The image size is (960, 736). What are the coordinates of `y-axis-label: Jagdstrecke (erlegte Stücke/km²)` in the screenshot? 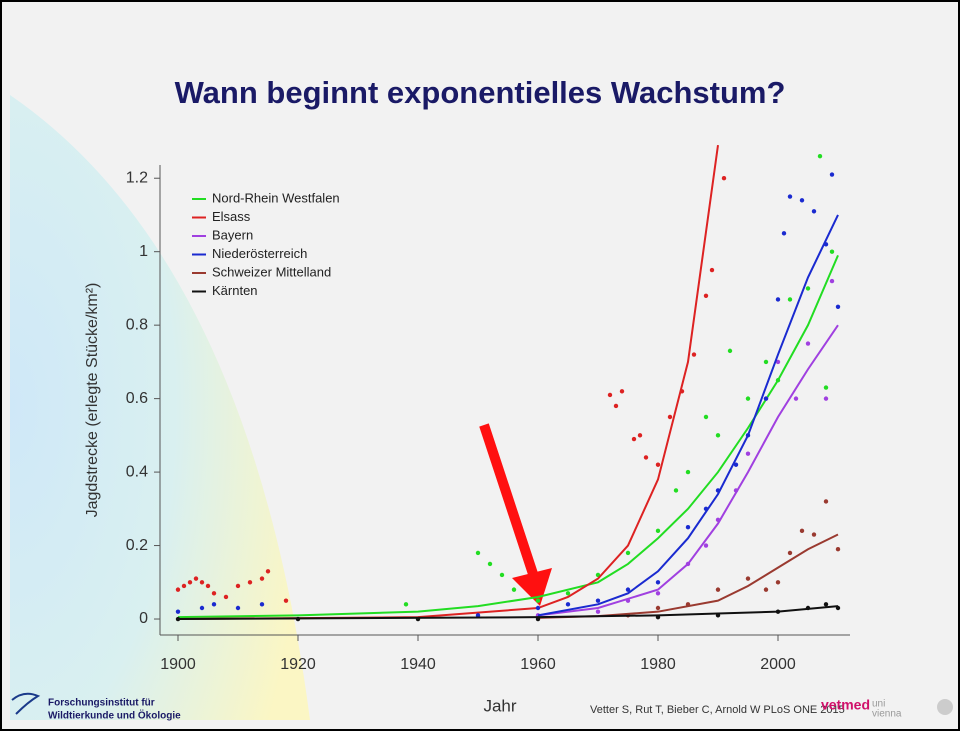 It's located at (92, 400).